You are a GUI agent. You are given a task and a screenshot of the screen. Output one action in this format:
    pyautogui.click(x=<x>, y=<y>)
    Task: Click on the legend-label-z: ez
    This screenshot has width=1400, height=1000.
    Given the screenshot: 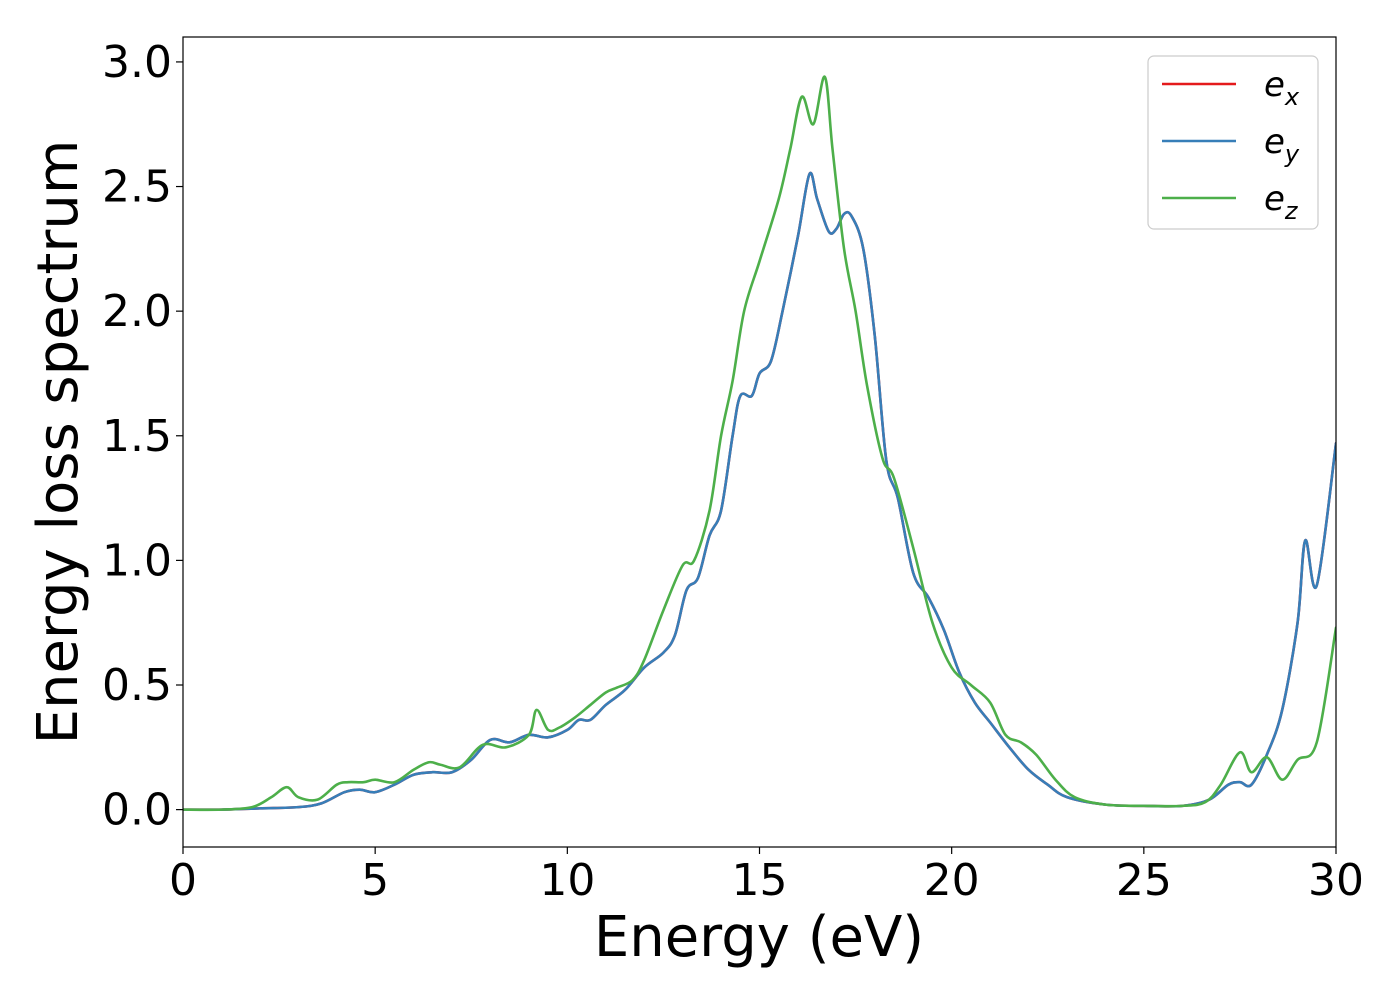 What is the action you would take?
    pyautogui.click(x=1281, y=202)
    